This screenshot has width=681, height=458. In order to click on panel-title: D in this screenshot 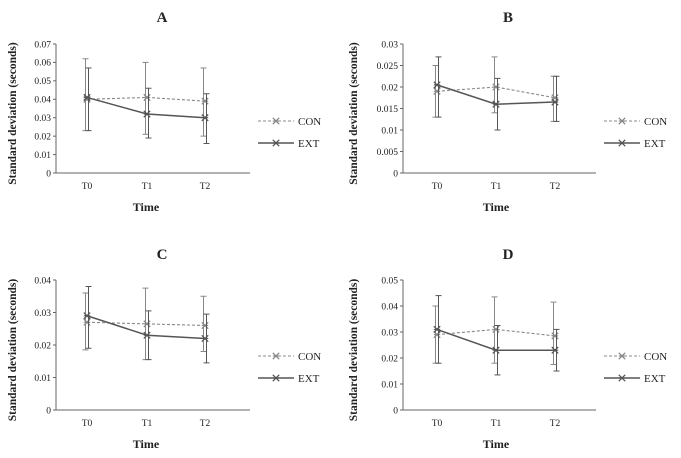, I will do `click(508, 255)`.